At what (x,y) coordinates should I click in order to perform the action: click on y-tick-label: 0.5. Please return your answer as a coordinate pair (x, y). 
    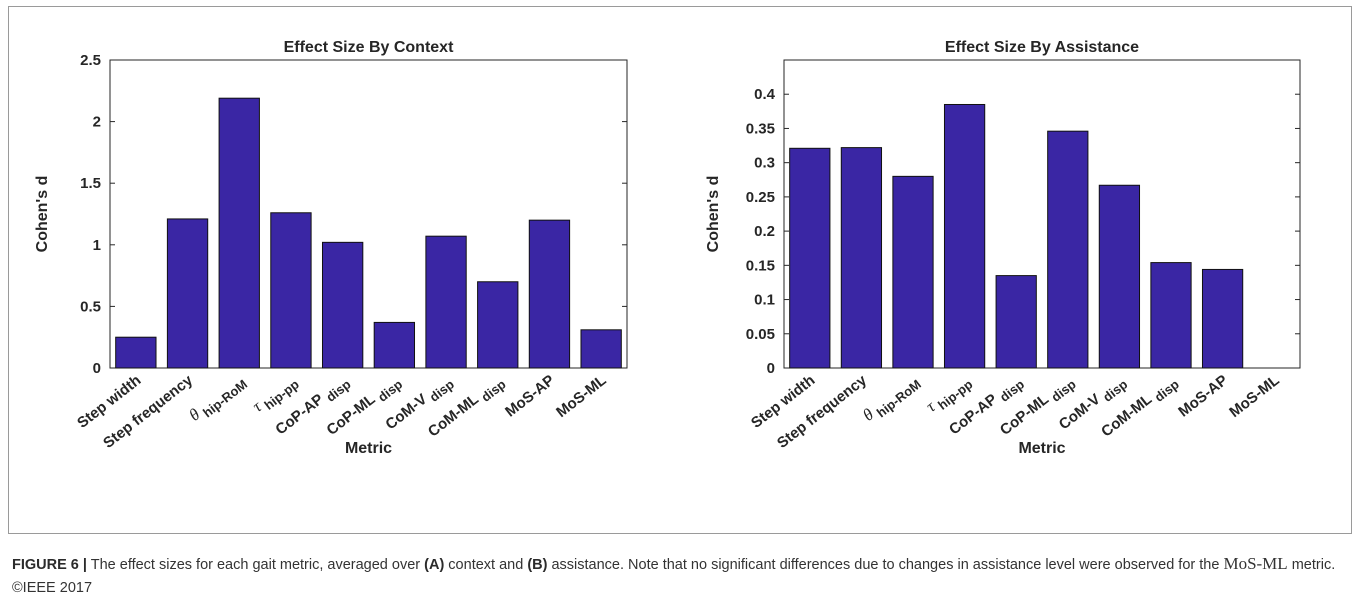
    Looking at the image, I should click on (90, 306).